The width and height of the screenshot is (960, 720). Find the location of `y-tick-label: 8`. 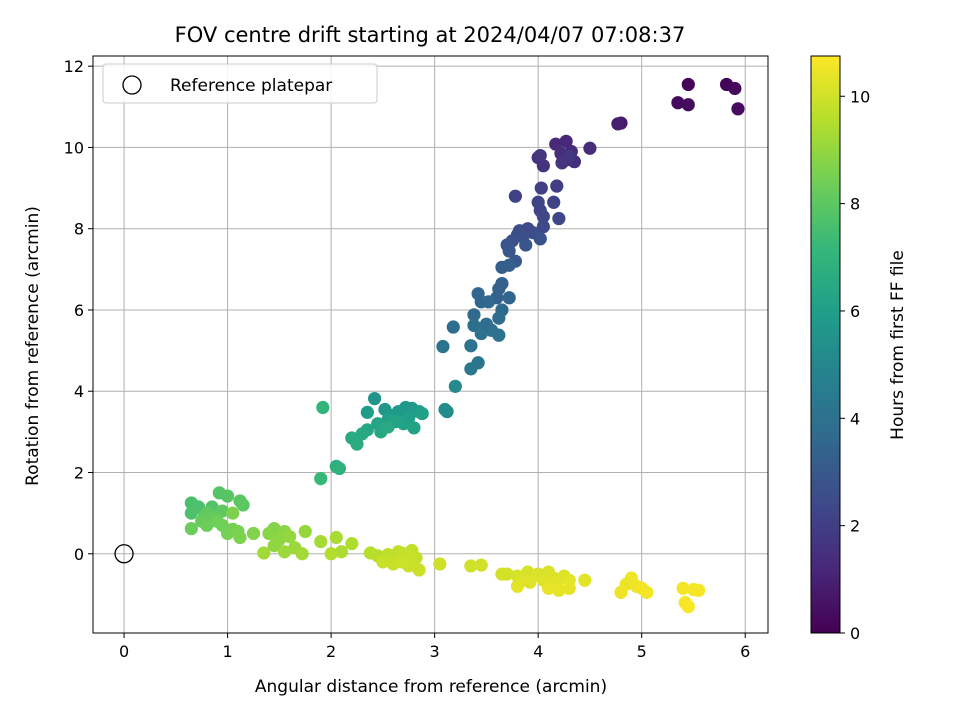

y-tick-label: 8 is located at coordinates (79, 229).